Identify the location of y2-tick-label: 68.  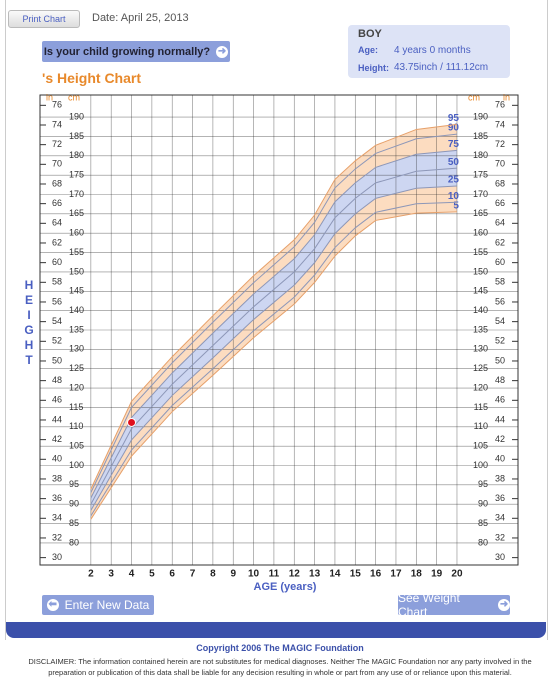
(500, 183).